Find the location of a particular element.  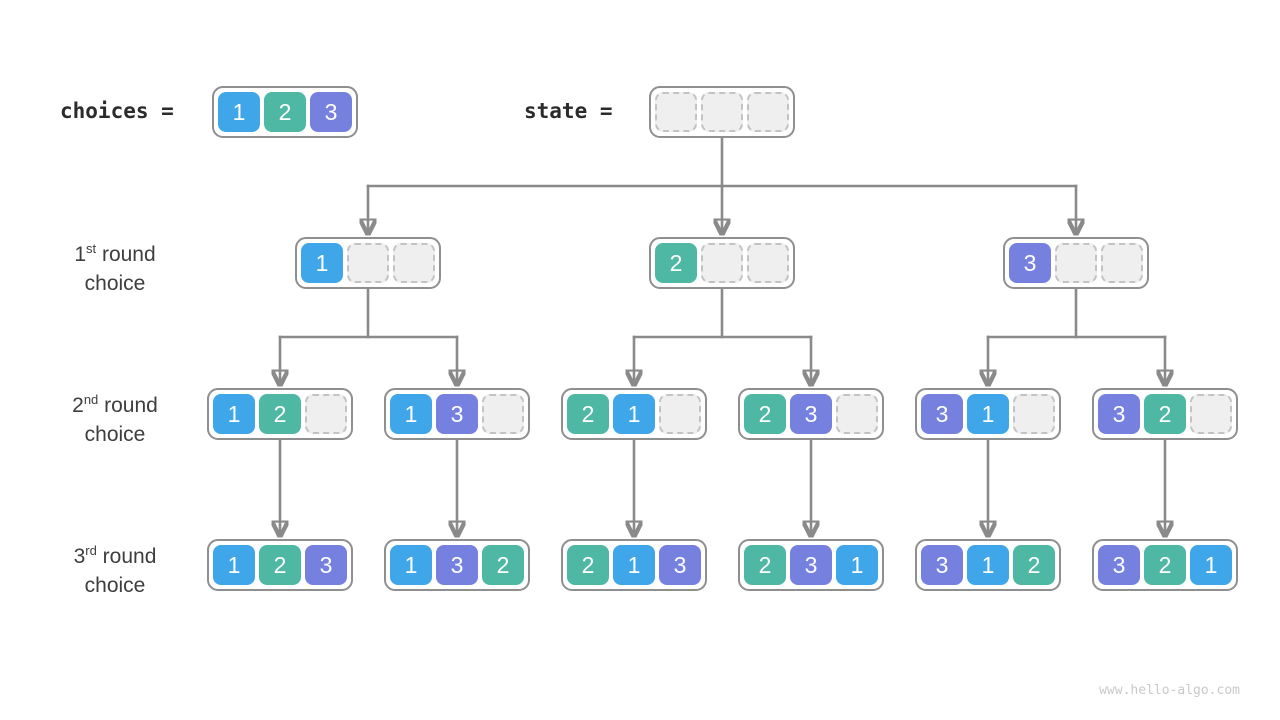

hello-algo-watermark: www.hello-algo.com is located at coordinates (1169, 690).